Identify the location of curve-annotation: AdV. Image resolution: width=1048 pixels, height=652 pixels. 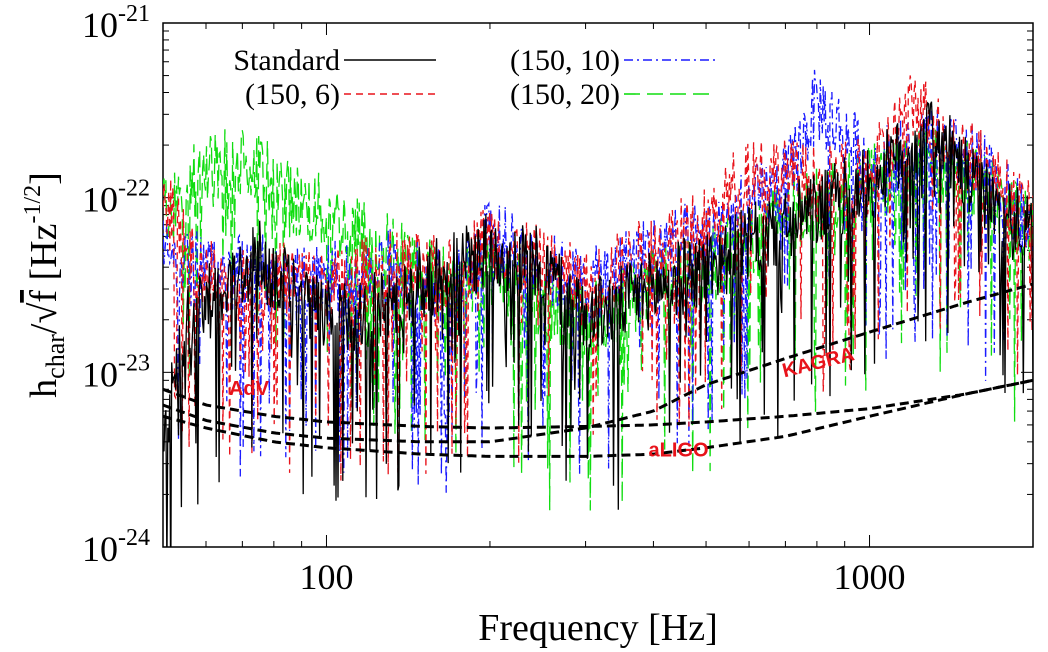
(249, 389).